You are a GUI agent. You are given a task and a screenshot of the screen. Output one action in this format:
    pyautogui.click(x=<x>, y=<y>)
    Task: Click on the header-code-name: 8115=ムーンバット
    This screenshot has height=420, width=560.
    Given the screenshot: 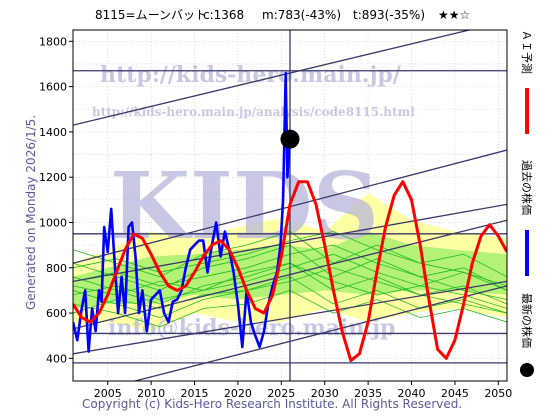 What is the action you would take?
    pyautogui.click(x=151, y=15)
    